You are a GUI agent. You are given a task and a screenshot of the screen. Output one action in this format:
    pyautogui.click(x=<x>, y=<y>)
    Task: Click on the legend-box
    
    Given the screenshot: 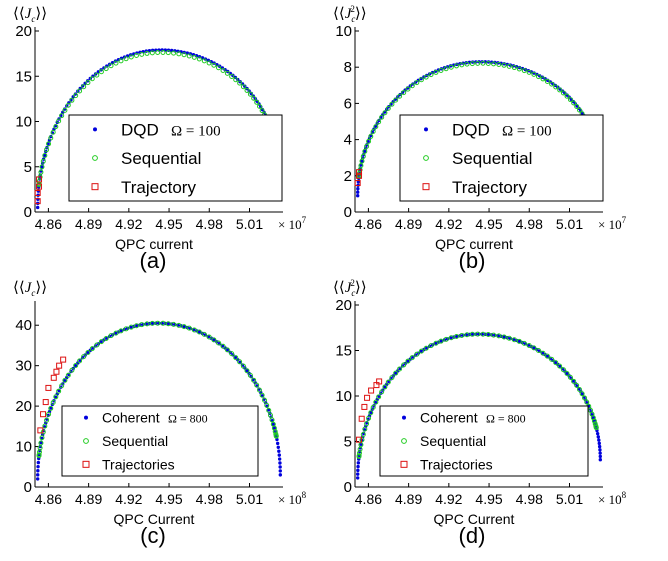 What is the action you would take?
    pyautogui.click(x=501, y=158)
    